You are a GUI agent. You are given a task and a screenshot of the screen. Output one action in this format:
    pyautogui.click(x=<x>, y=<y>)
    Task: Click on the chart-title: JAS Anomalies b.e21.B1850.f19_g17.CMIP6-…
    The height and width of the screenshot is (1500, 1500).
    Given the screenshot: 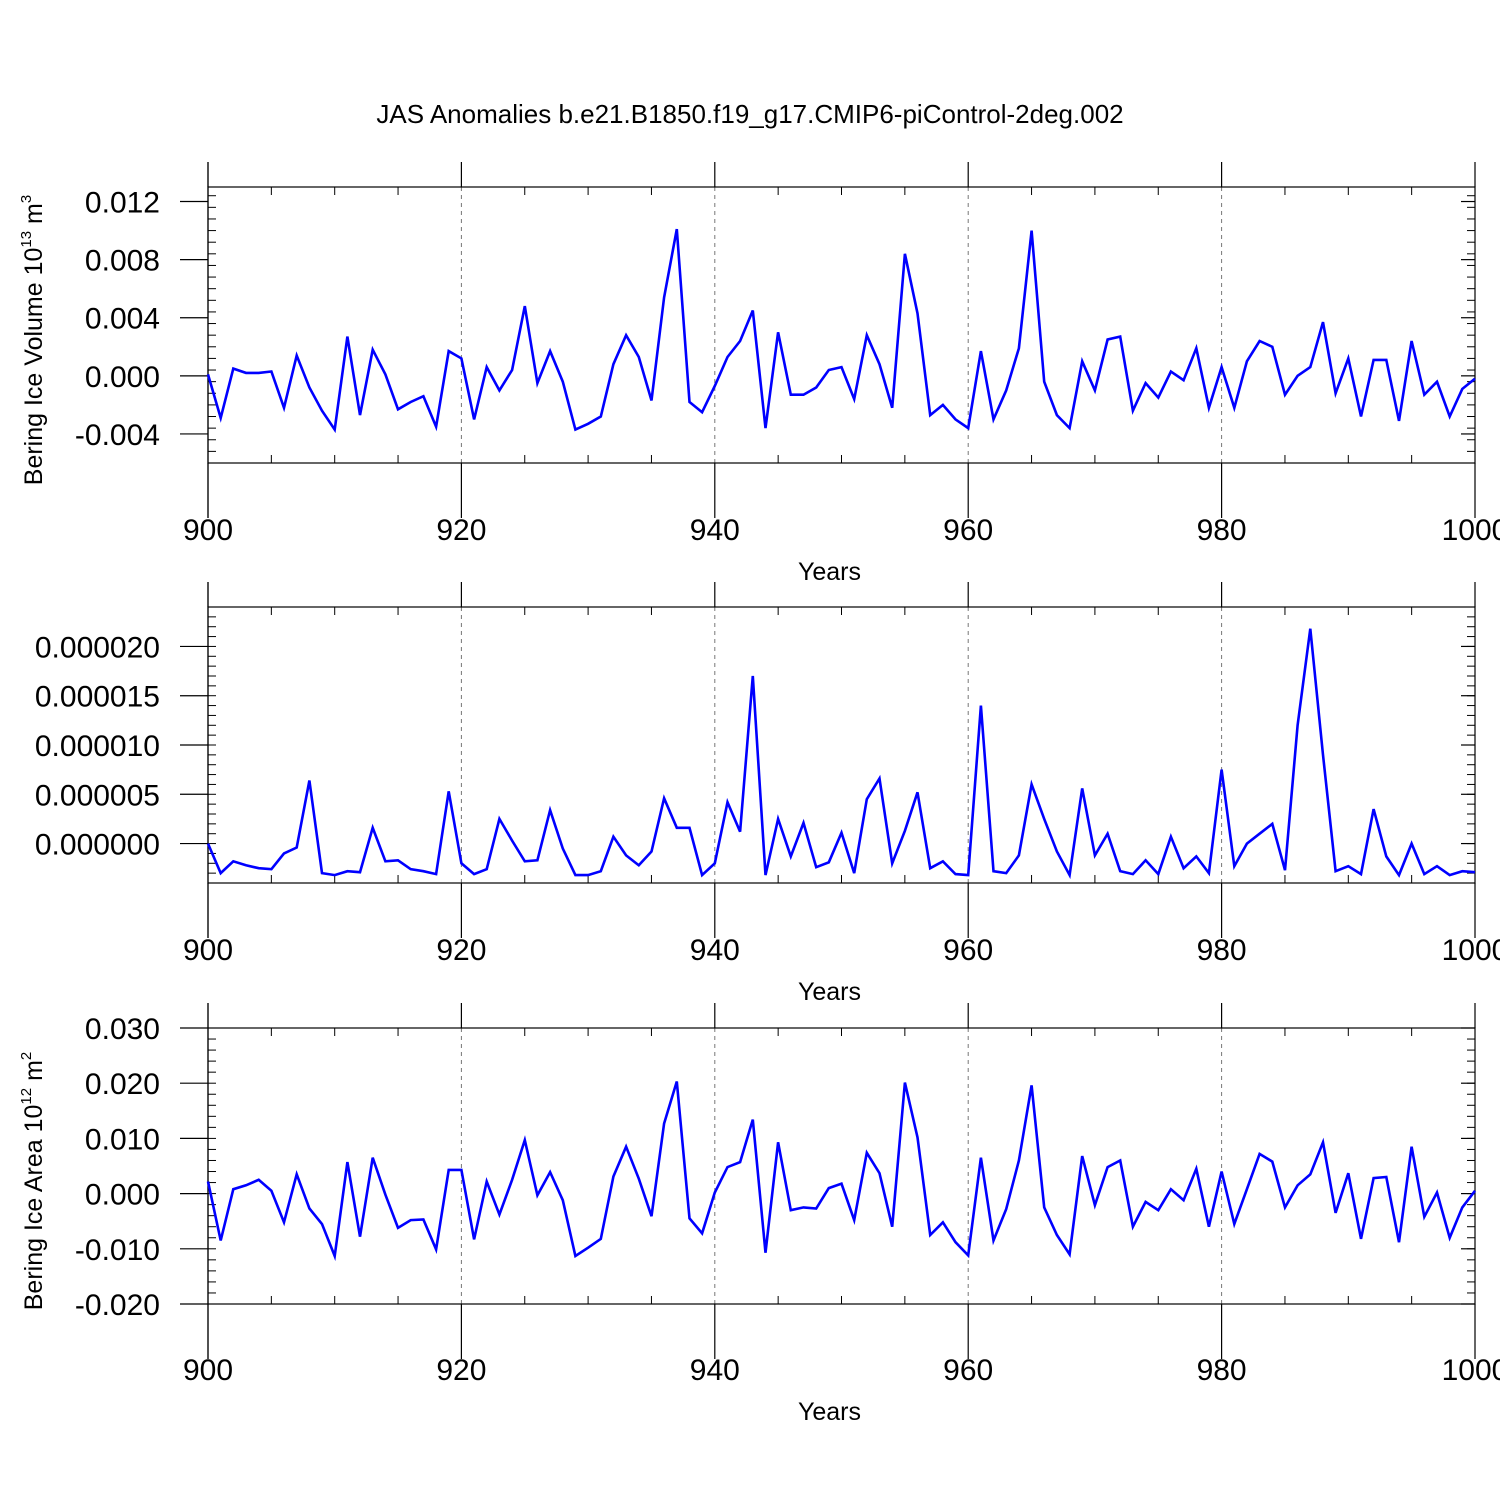 What is the action you would take?
    pyautogui.click(x=749, y=114)
    